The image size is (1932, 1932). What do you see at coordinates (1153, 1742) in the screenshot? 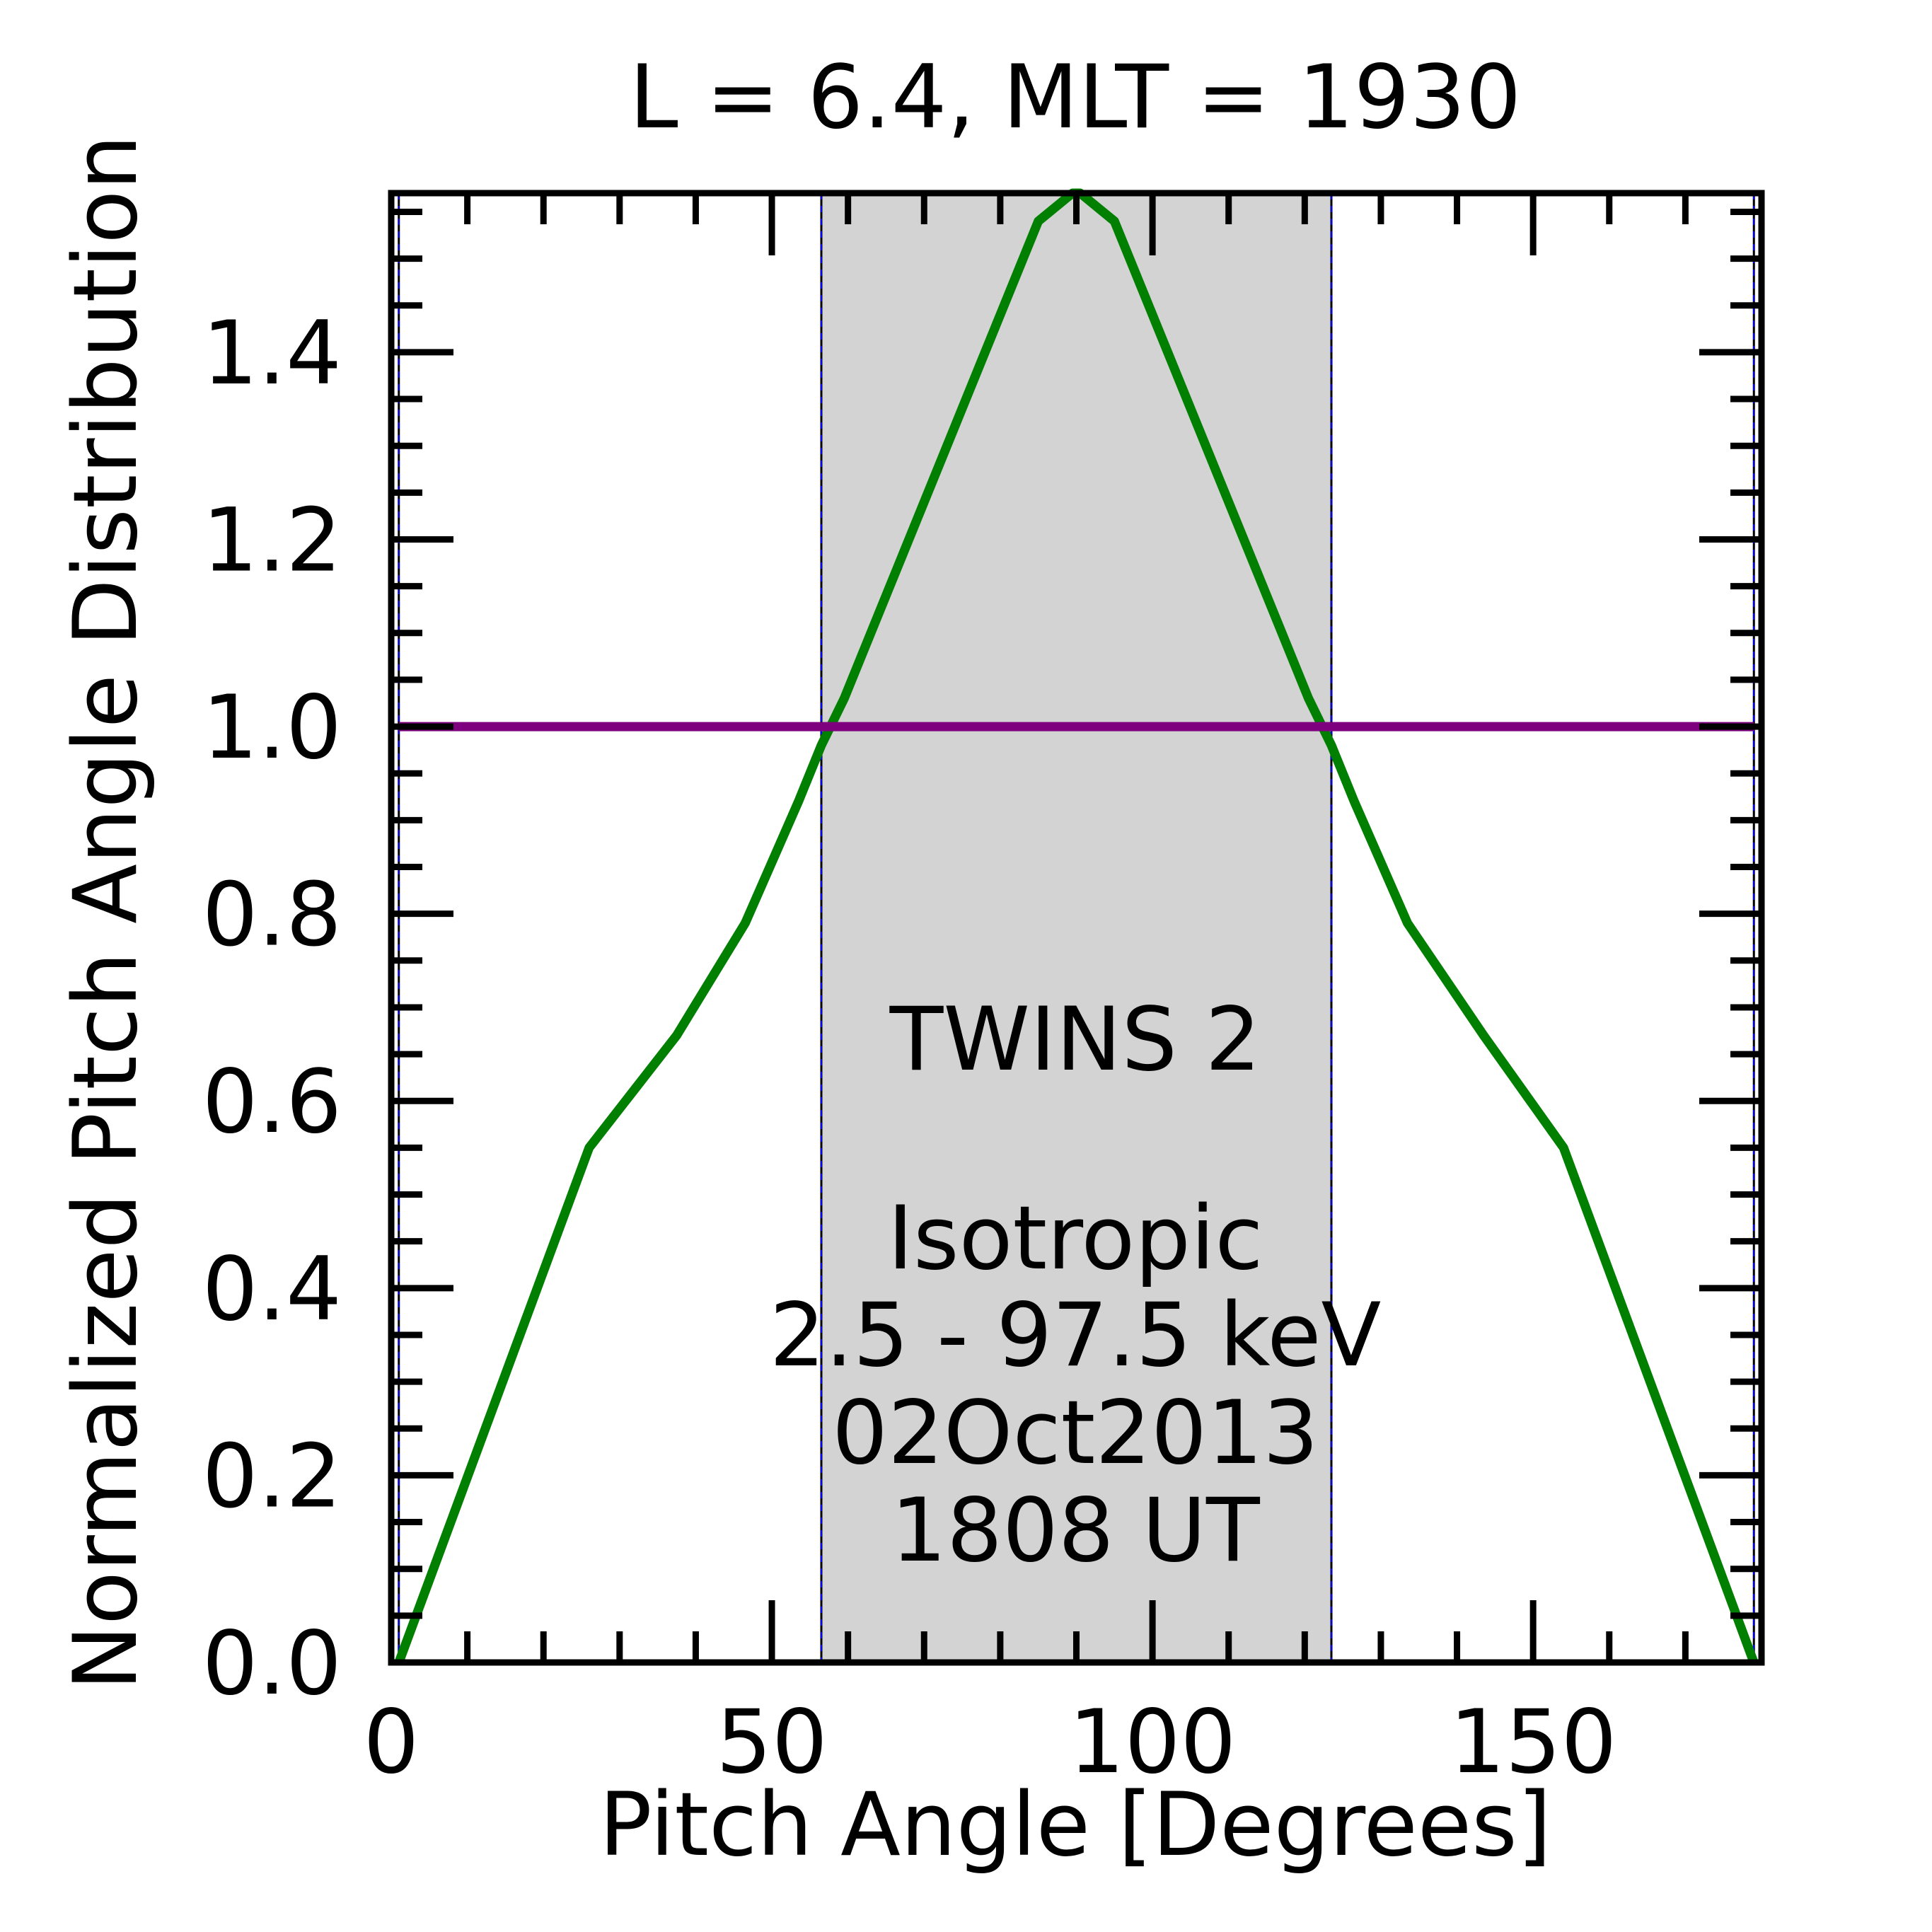
I see `x-tick-label-2: 100` at bounding box center [1153, 1742].